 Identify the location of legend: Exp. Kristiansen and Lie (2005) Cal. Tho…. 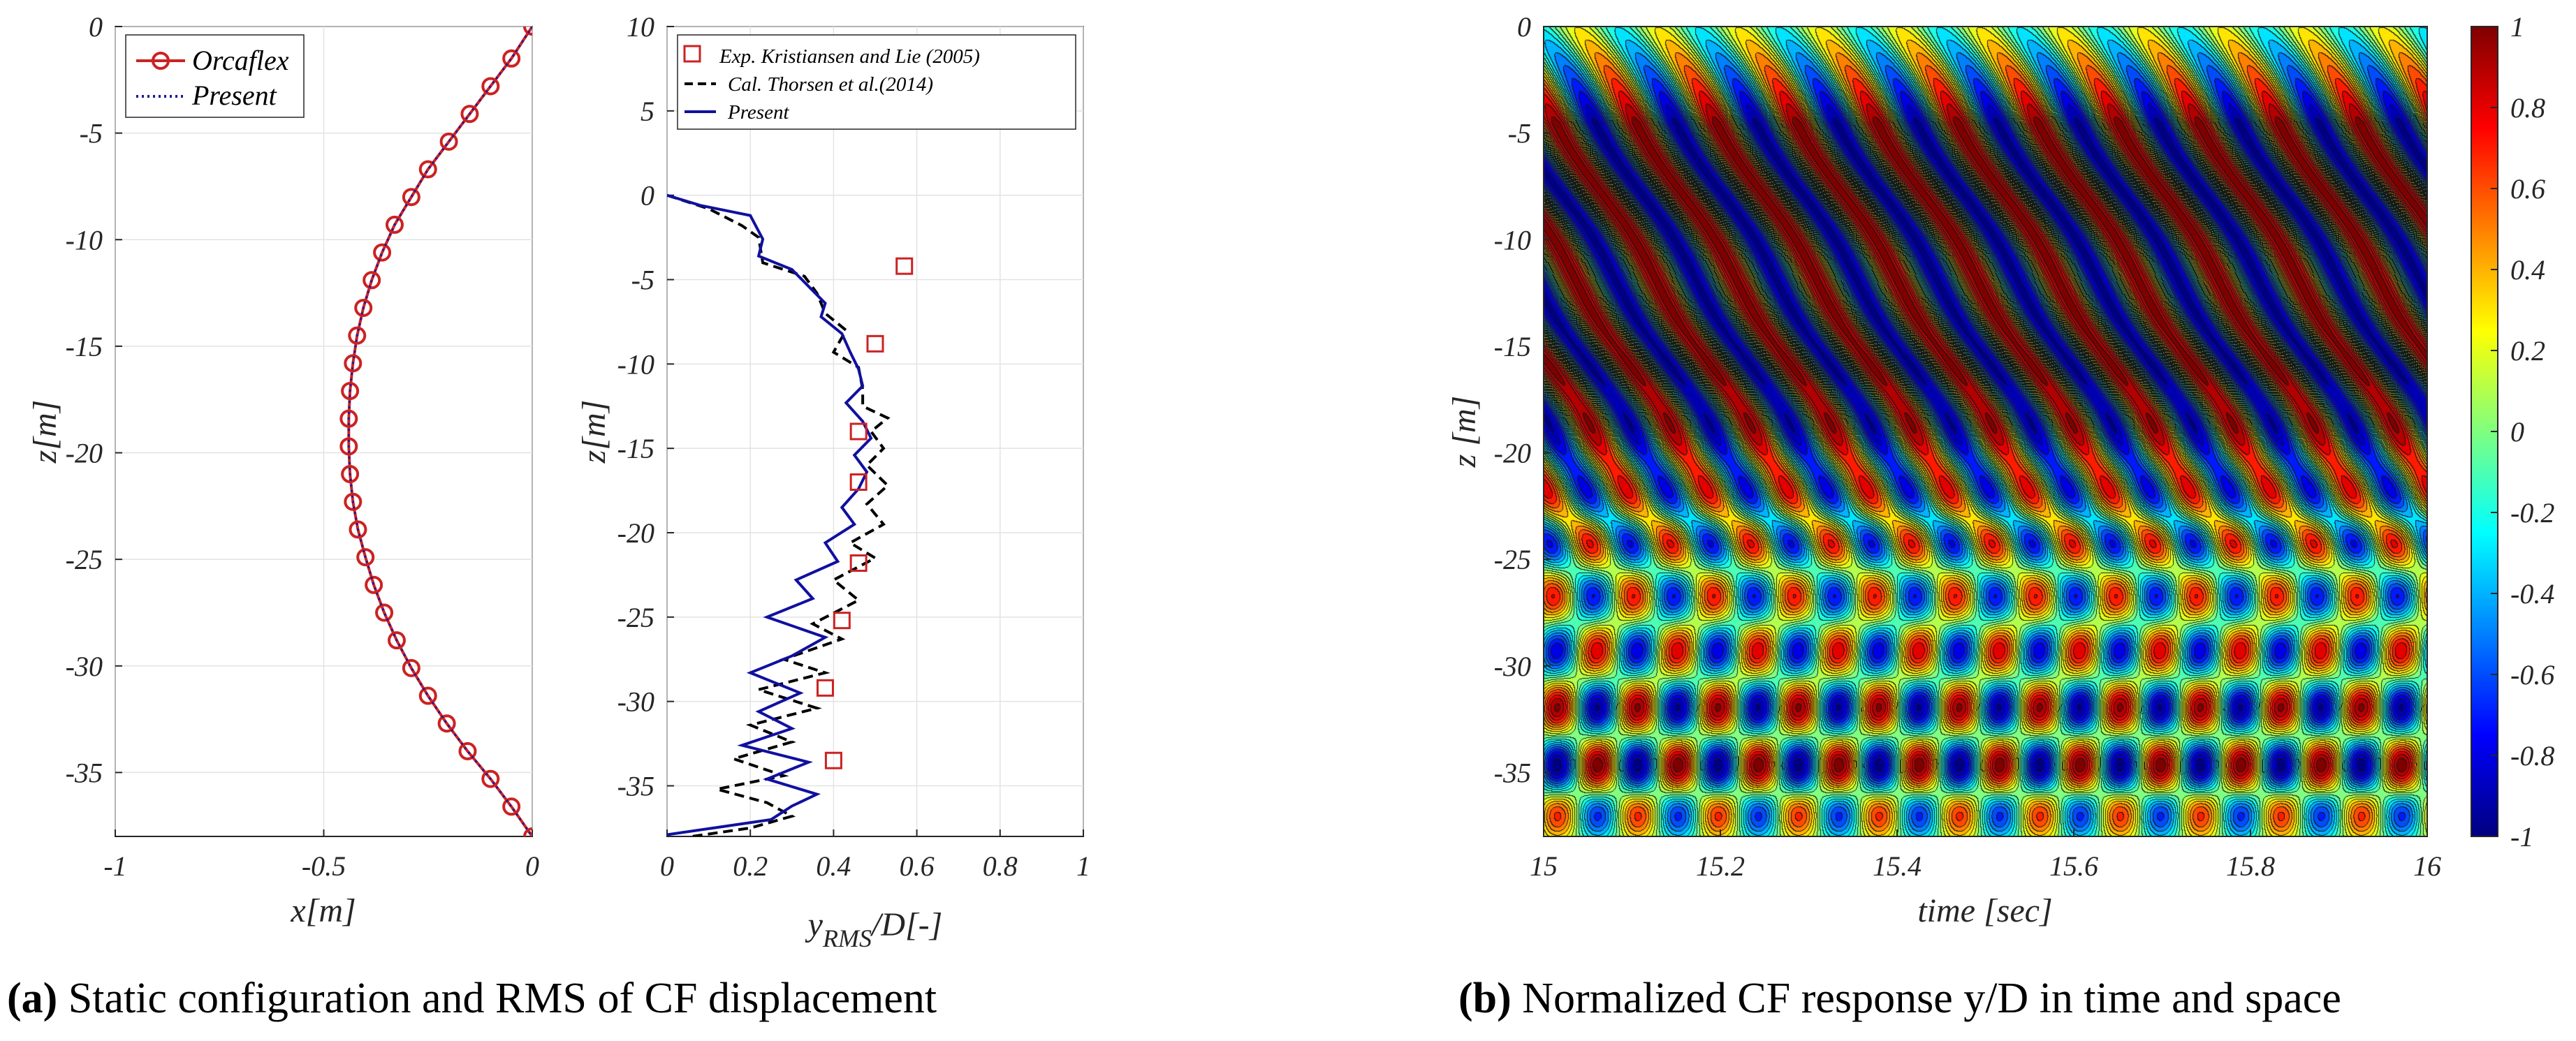
(877, 82).